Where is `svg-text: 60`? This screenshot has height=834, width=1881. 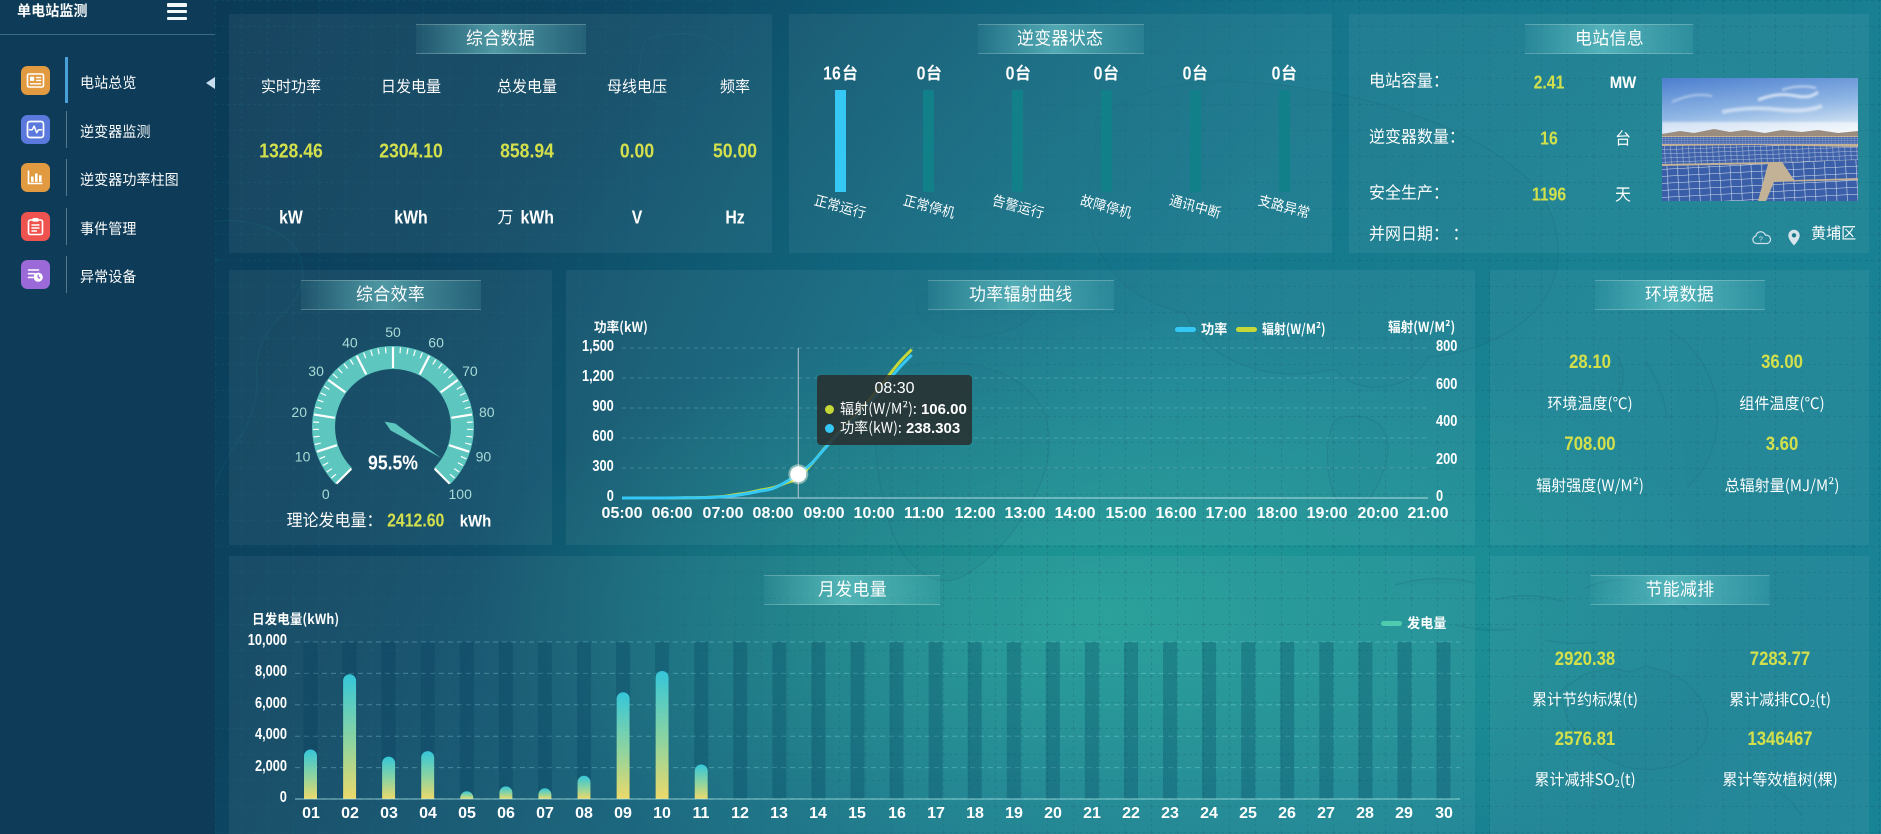 svg-text: 60 is located at coordinates (436, 342).